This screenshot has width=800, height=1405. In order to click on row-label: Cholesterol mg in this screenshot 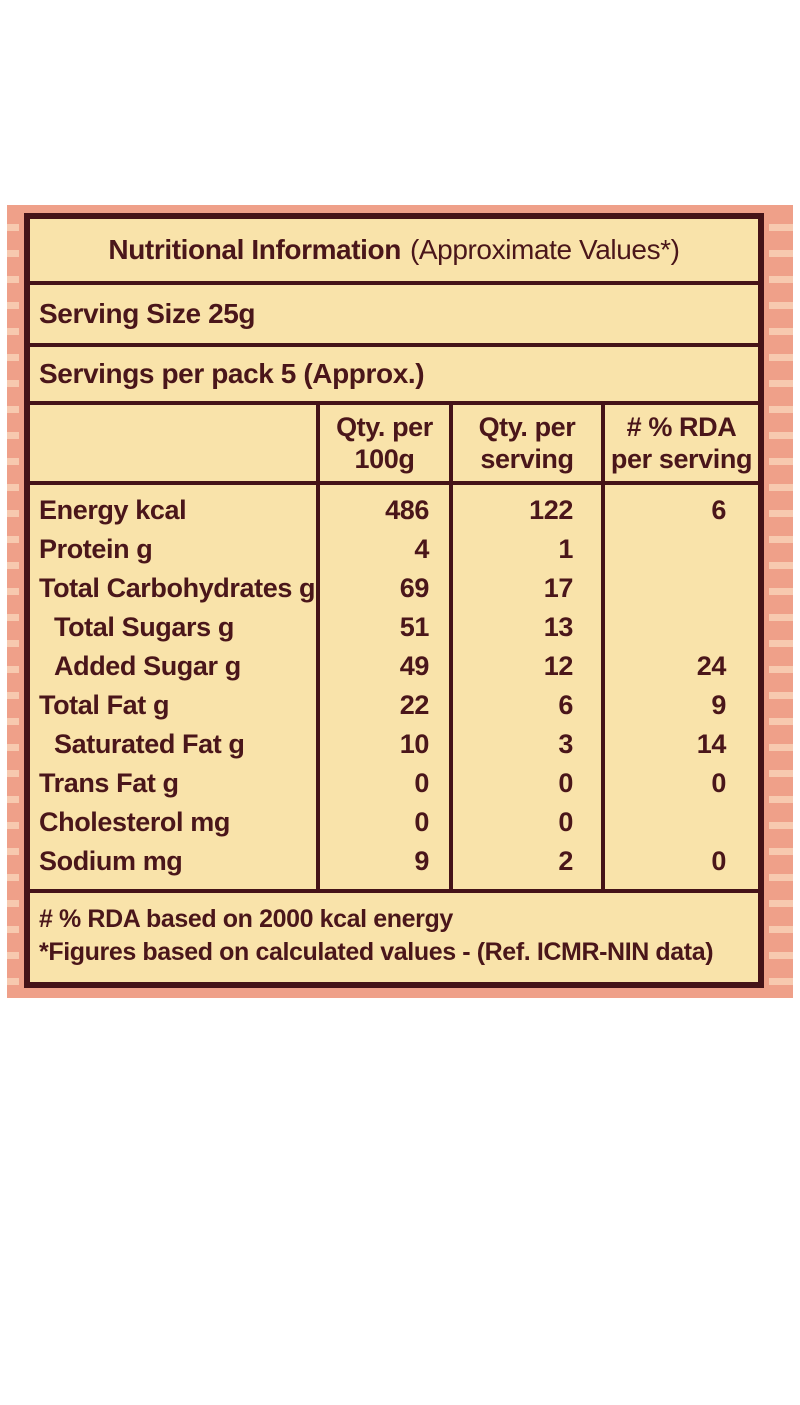, I will do `click(134, 822)`.